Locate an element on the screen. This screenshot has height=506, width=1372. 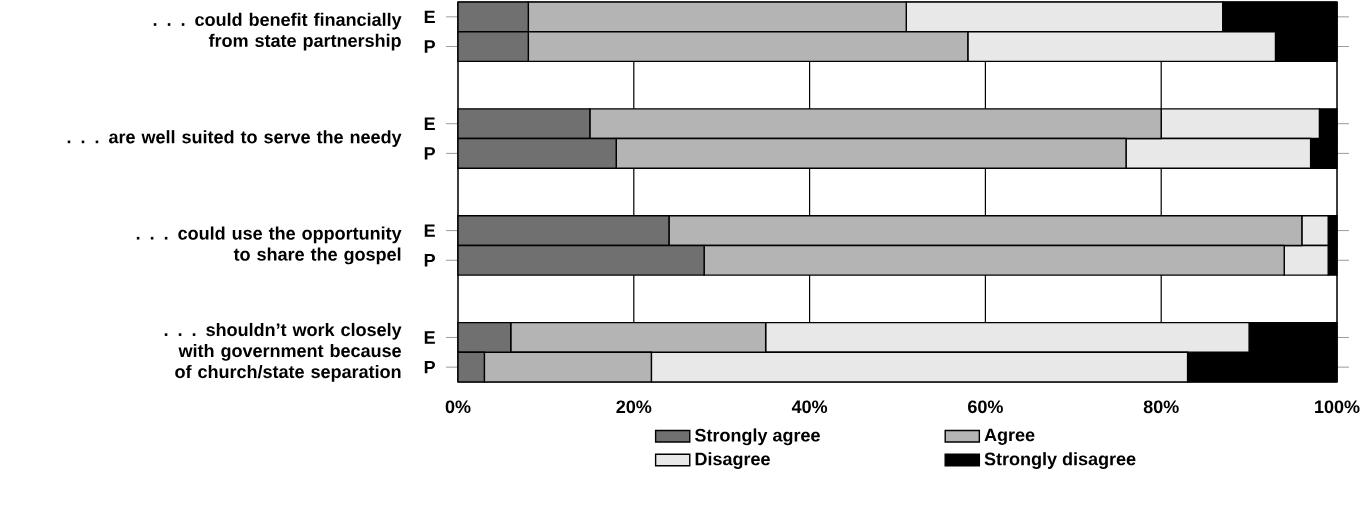
x-tick-label: 60% is located at coordinates (985, 407).